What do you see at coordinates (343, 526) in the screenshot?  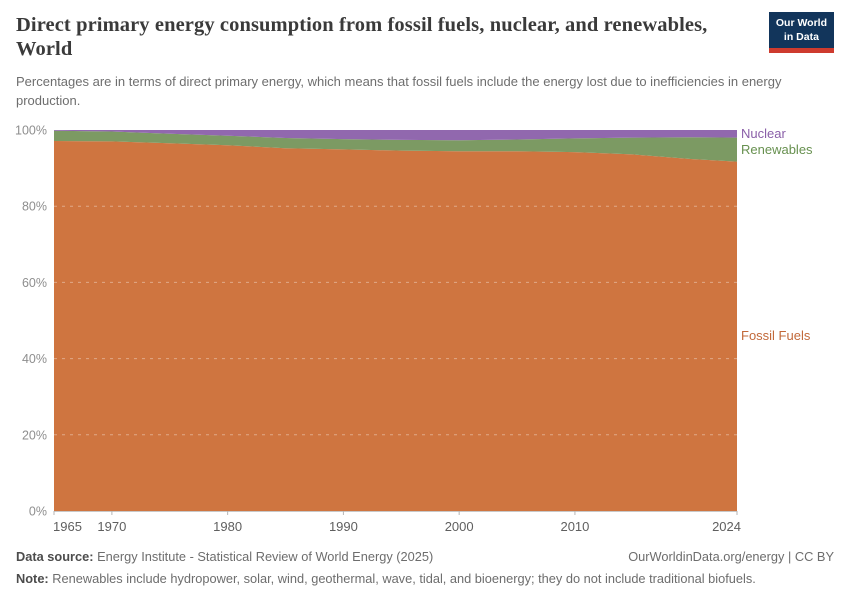 I see `svg-text: 1990` at bounding box center [343, 526].